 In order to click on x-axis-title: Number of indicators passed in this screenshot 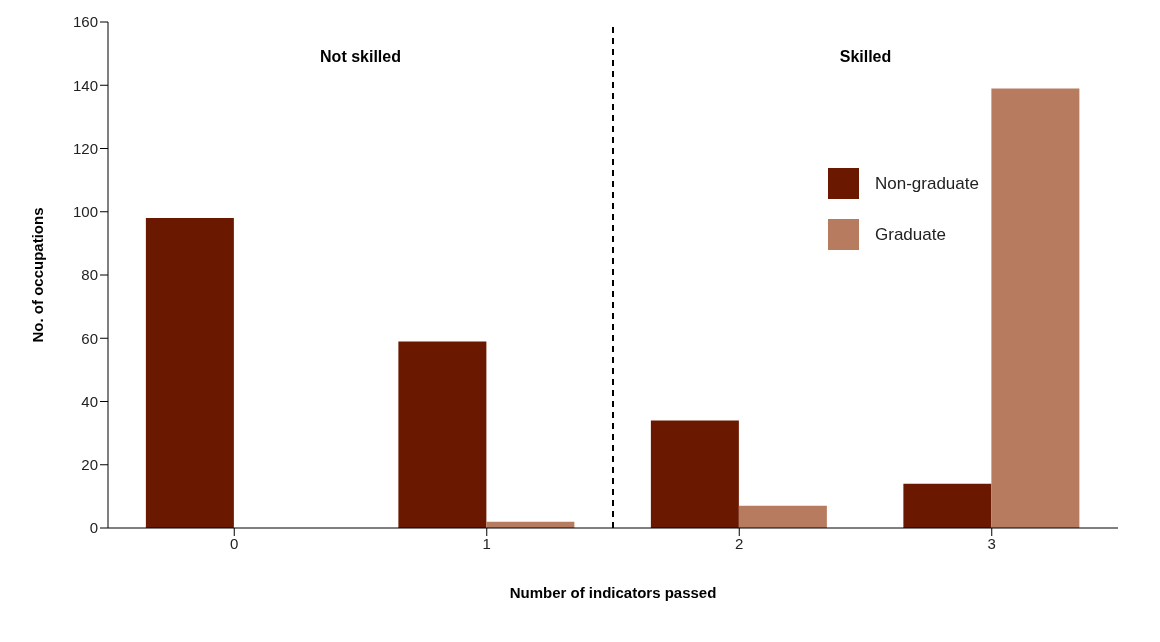, I will do `click(613, 592)`.